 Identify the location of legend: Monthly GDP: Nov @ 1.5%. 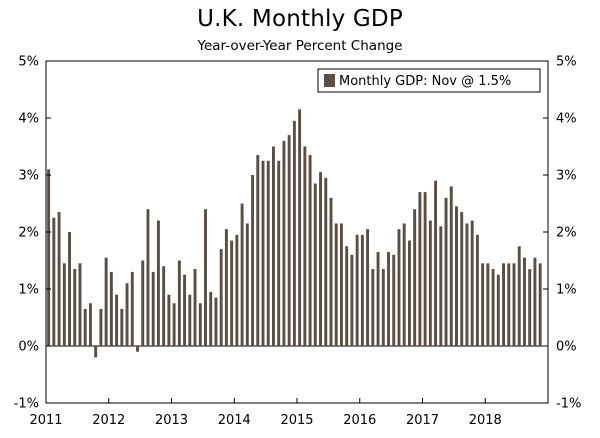
(429, 80).